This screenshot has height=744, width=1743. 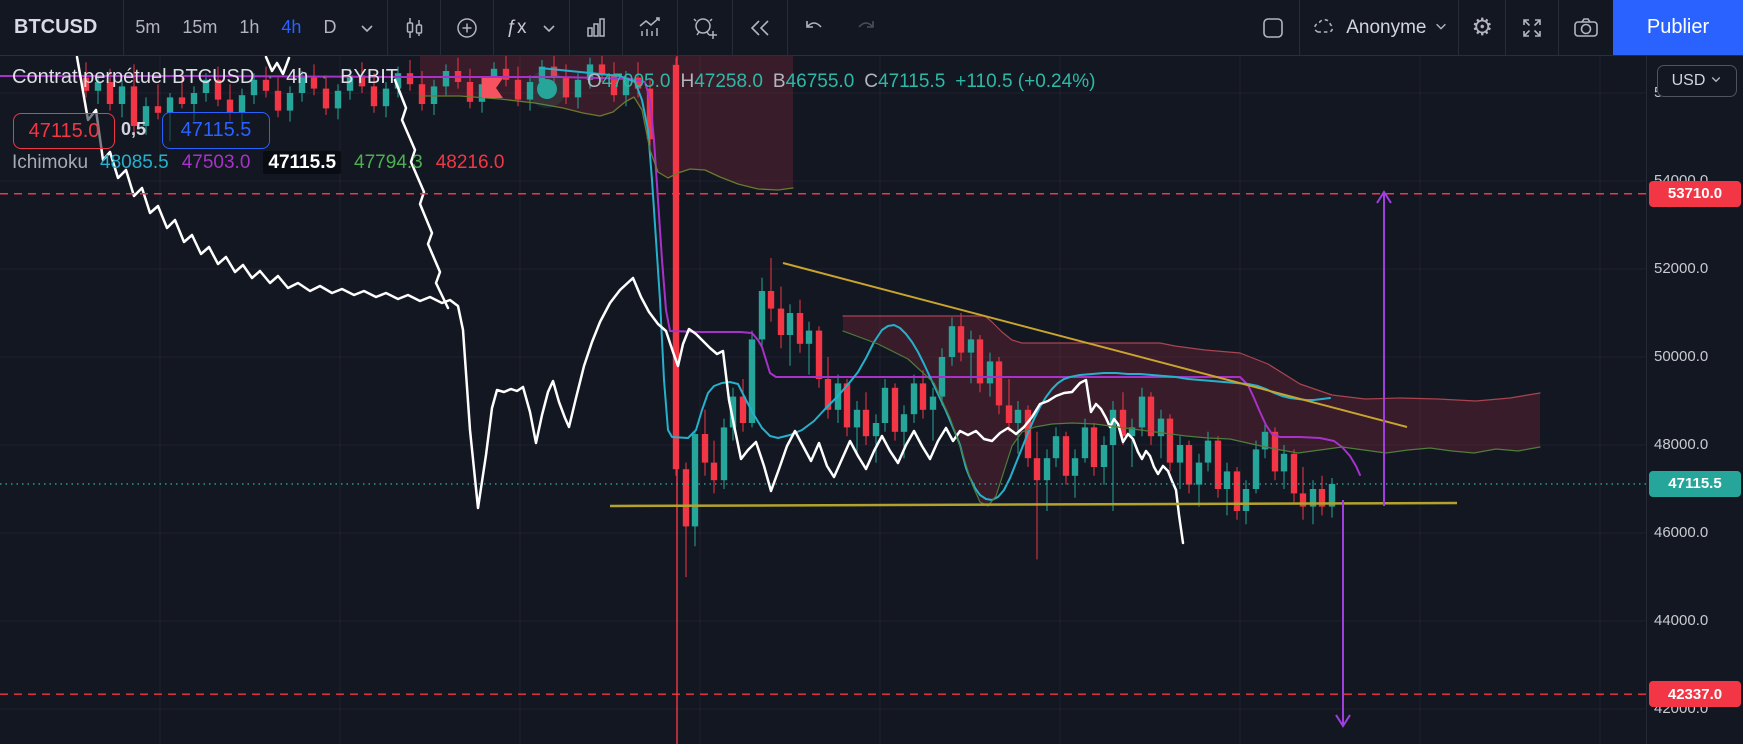 I want to click on candlestick-style-icon, so click(x=414, y=27).